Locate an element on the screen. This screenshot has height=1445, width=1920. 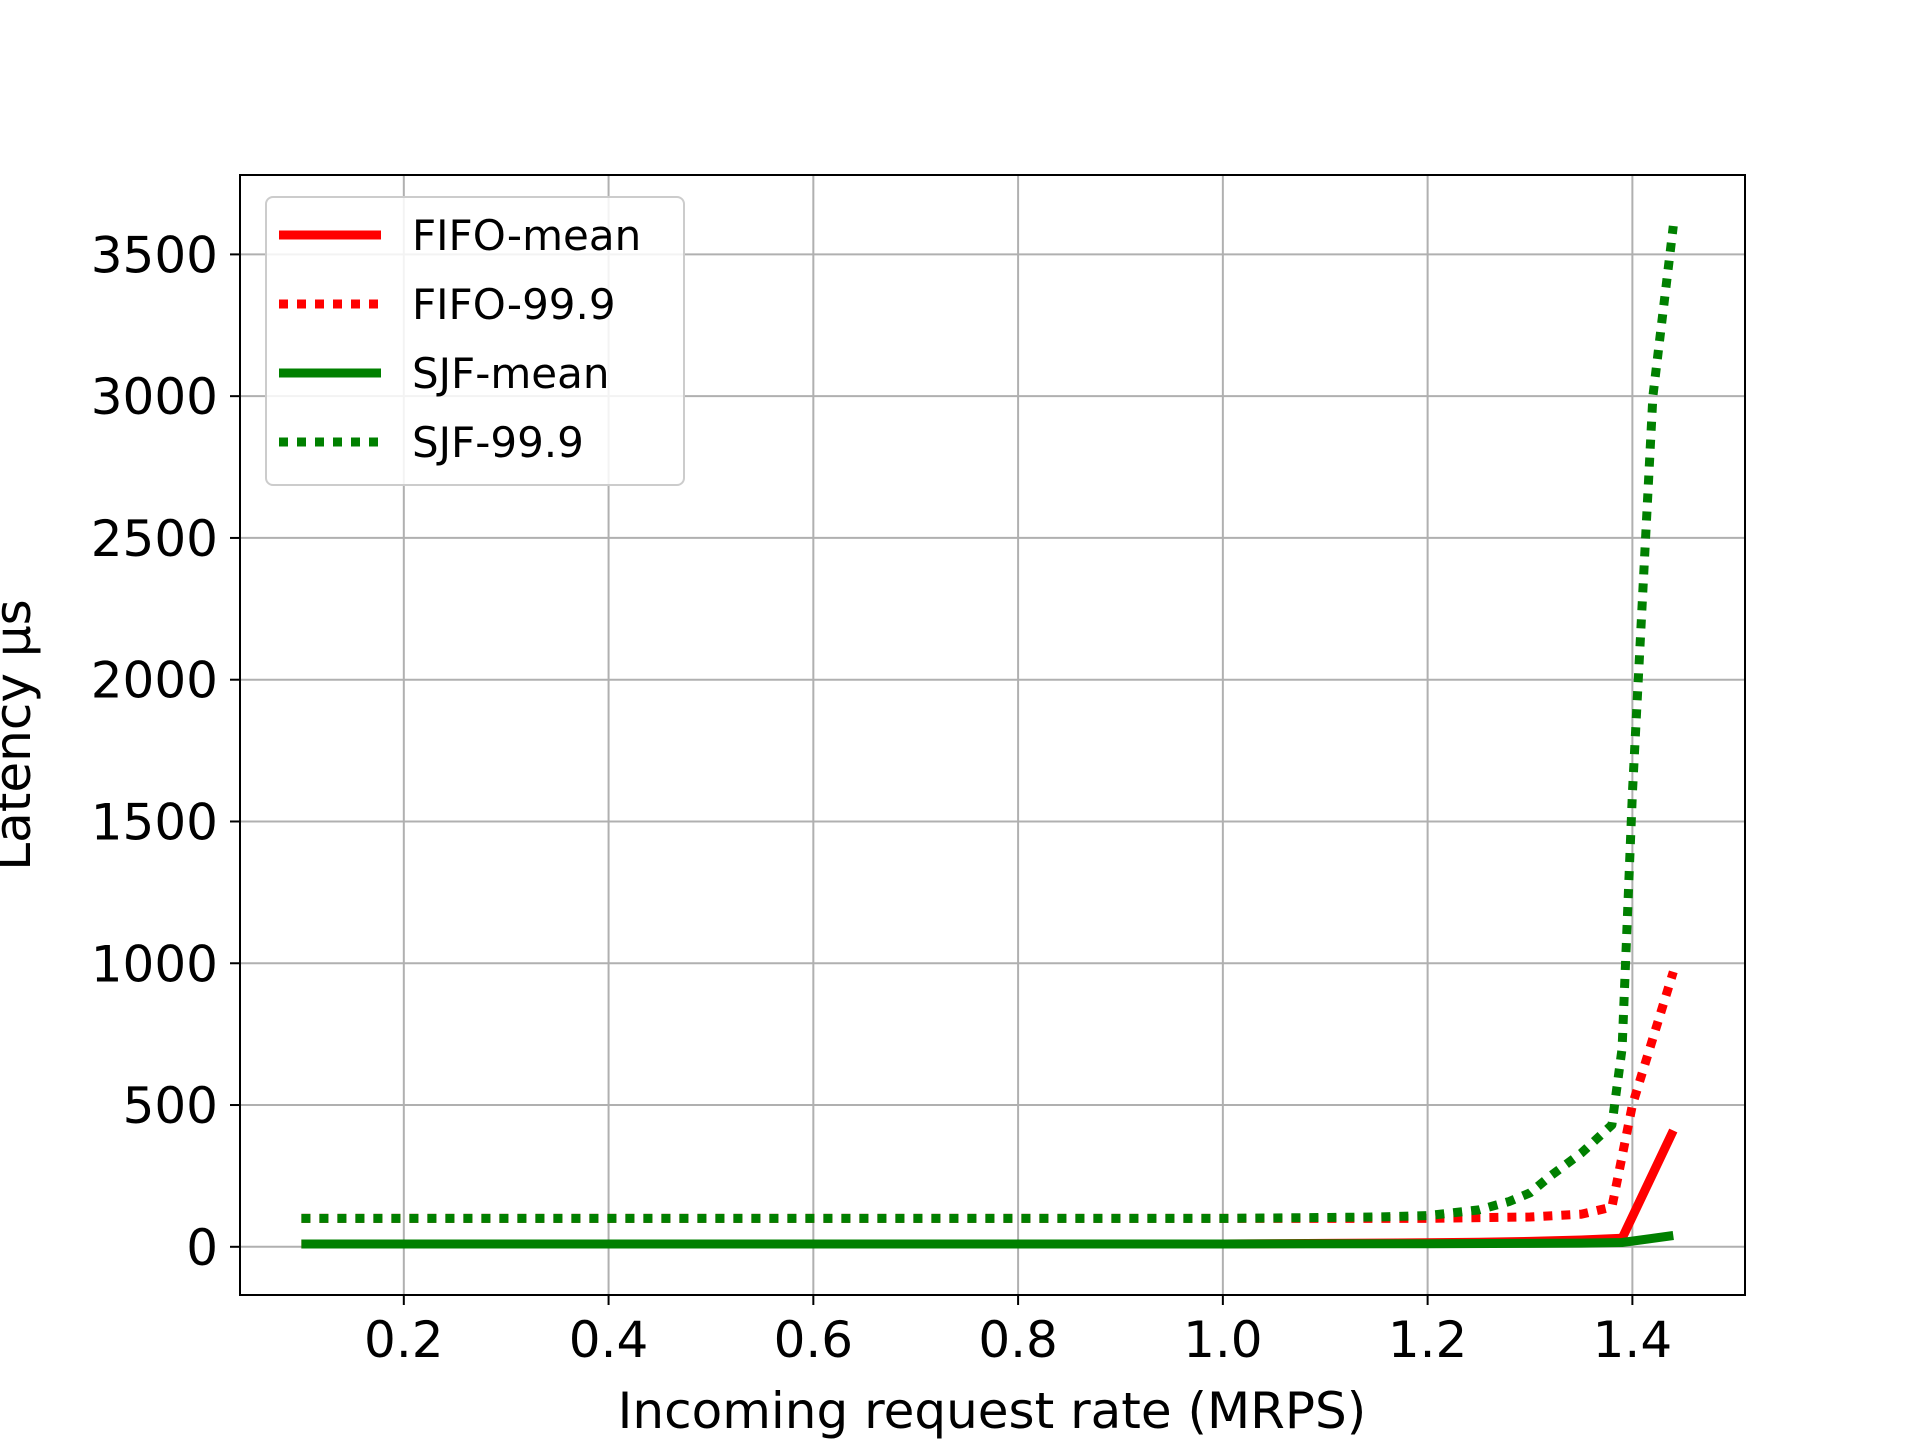
legend-items: FIFO-mean FIFO-99.9 SJF-mean SJF-99.9 is located at coordinates (460, 339).